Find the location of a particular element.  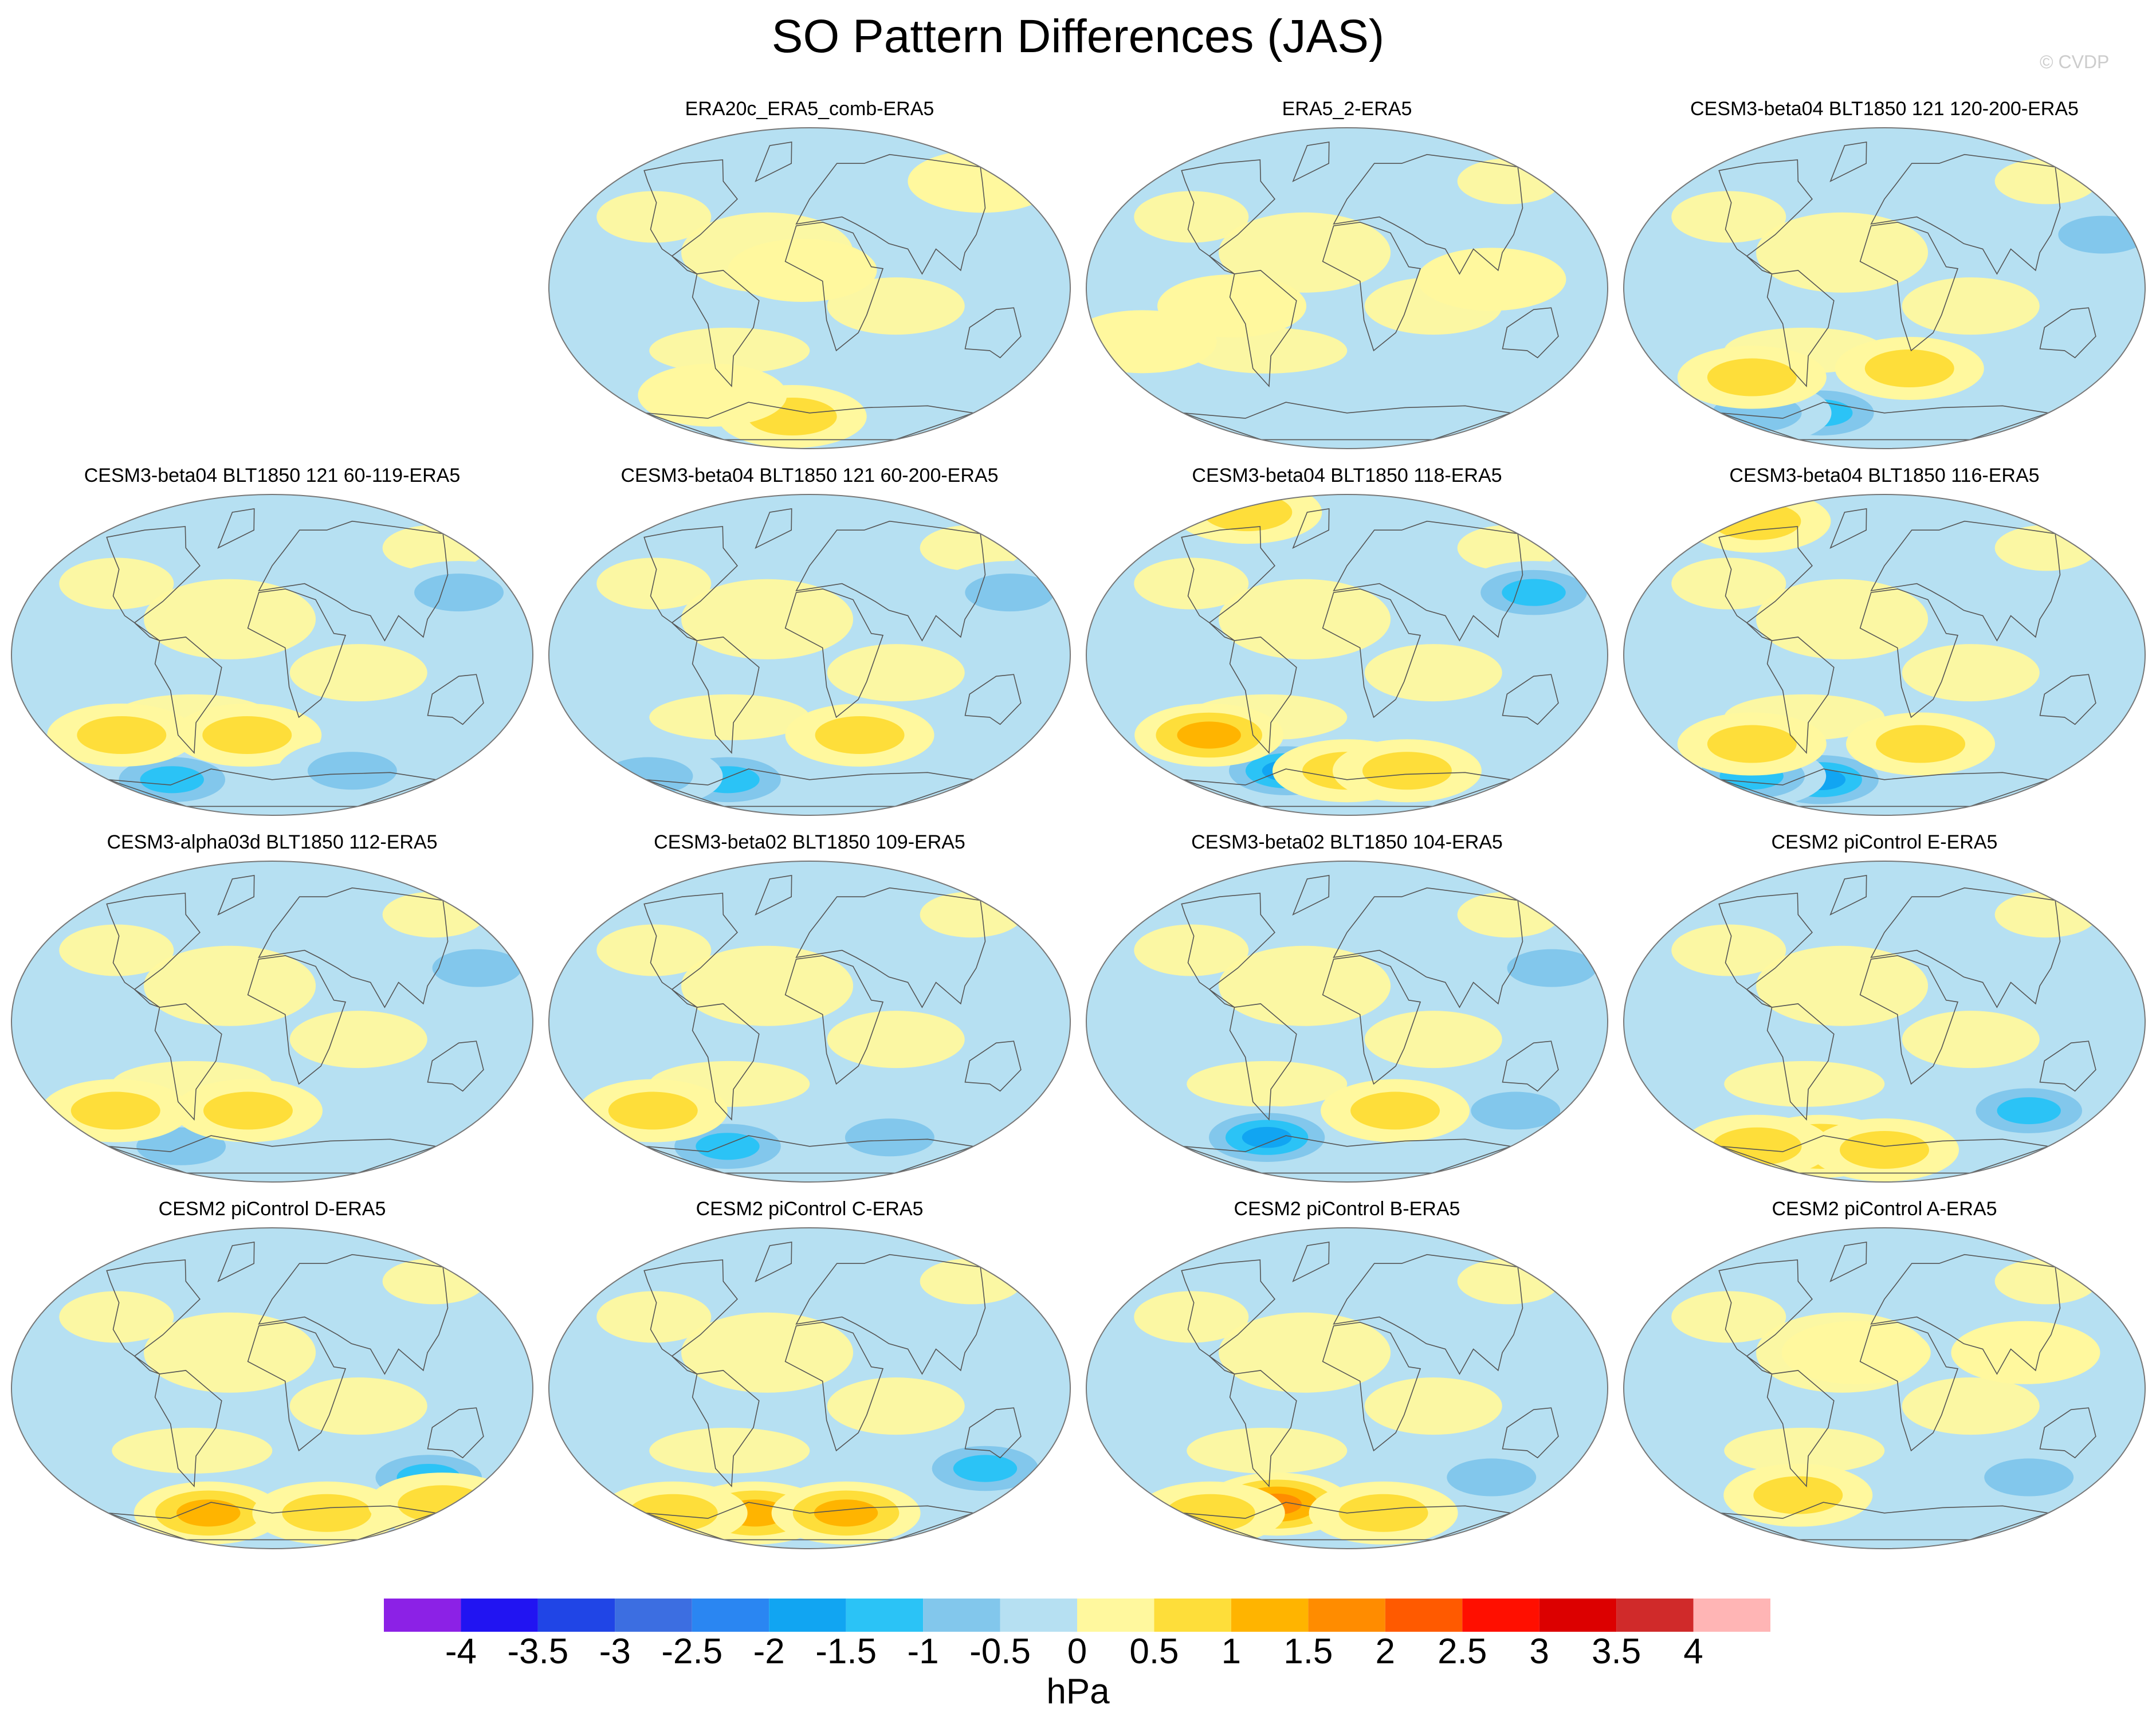

map-panel: ERA20c_ERA5_comb-ERA5 is located at coordinates (809, 281).